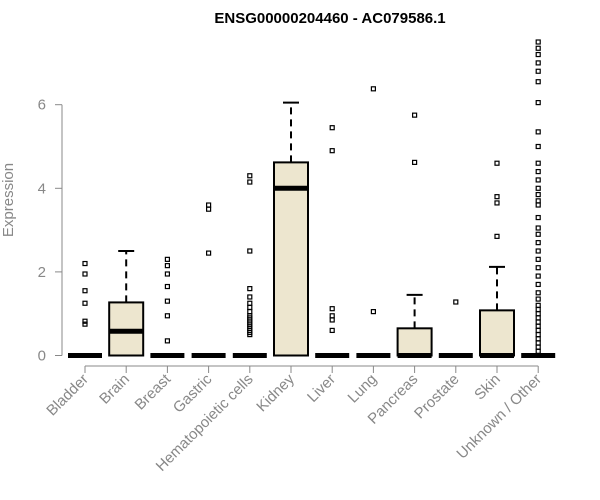 Image resolution: width=600 pixels, height=500 pixels. Describe the element at coordinates (321, 388) in the screenshot. I see `x-tick-label: Liver` at that location.